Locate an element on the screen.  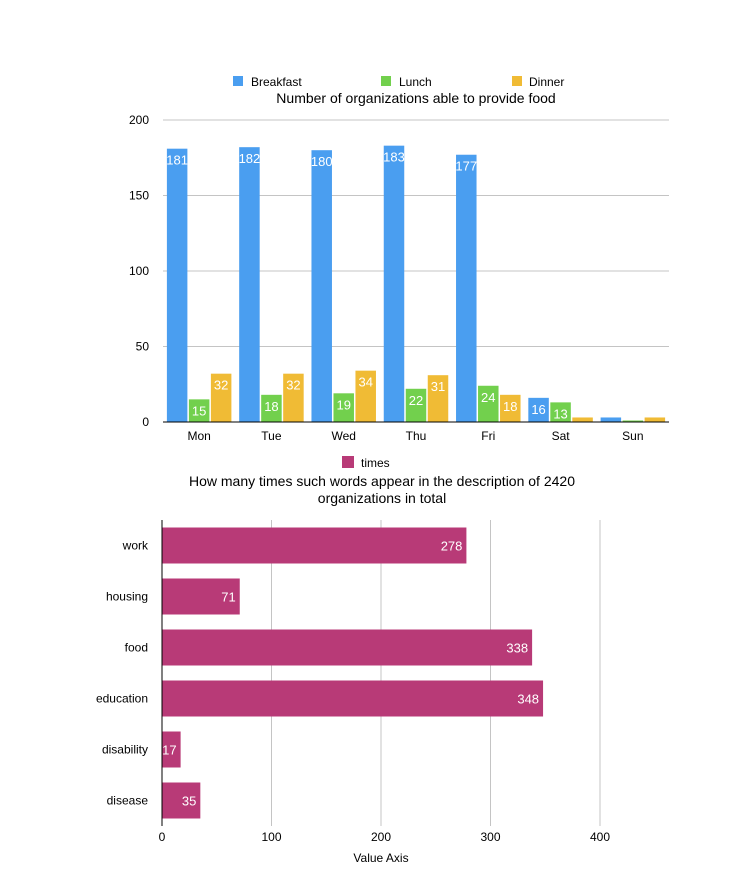
x-tick-label-300: 300 is located at coordinates (490, 837).